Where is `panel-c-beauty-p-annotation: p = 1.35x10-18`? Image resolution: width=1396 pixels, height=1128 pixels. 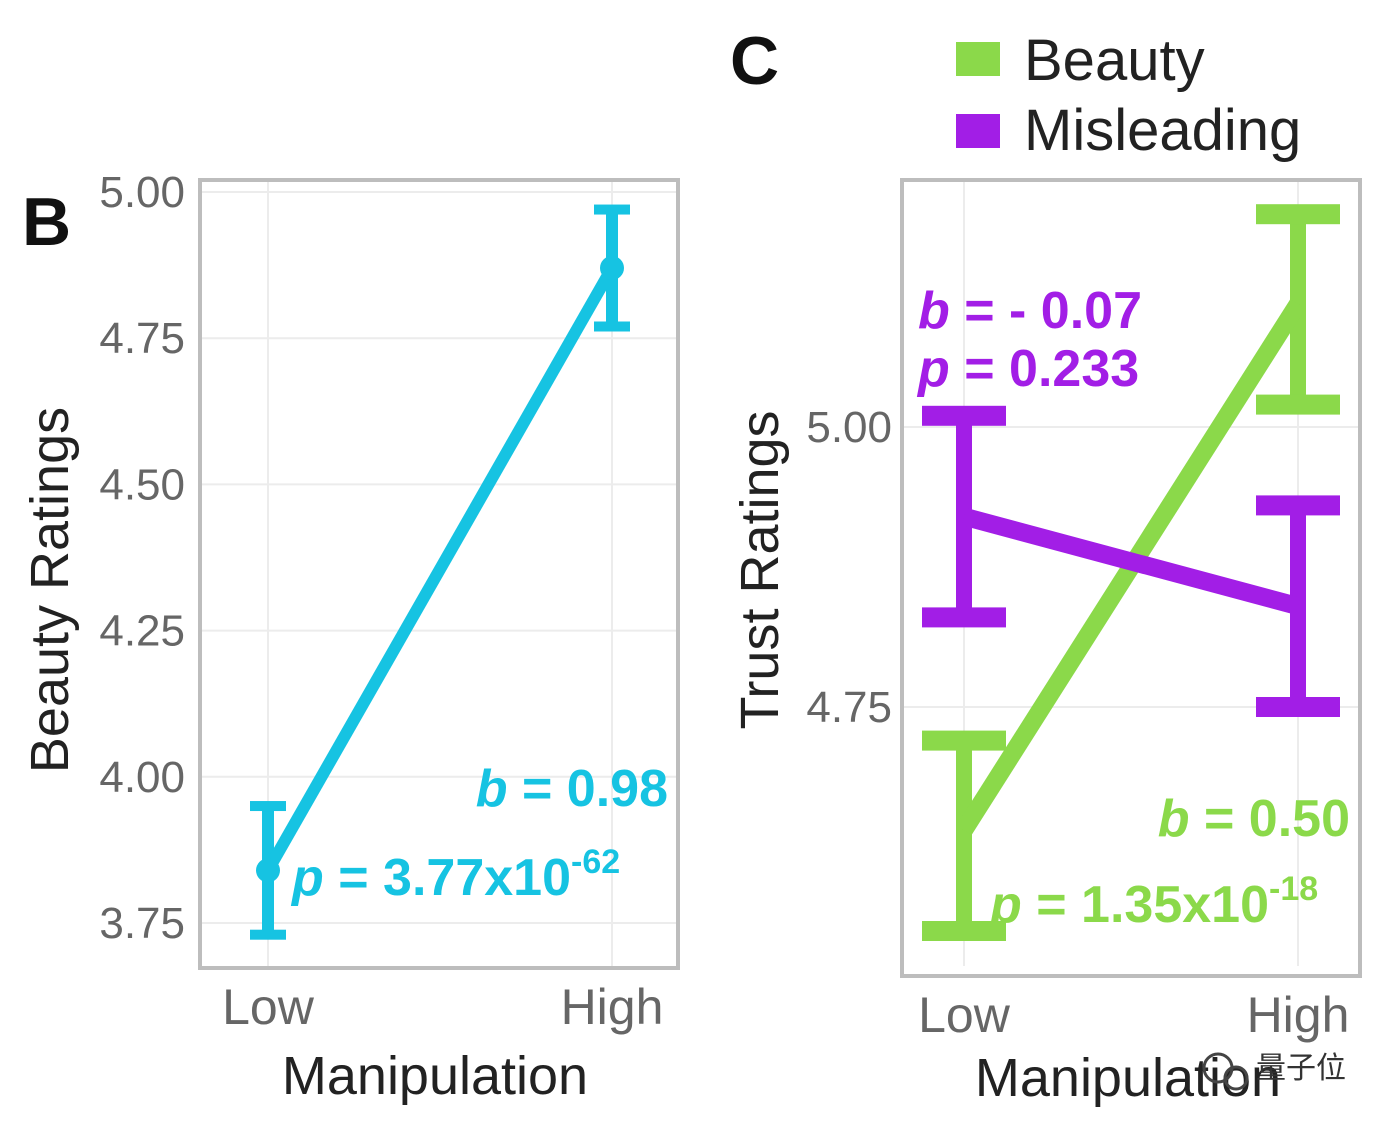
panel-c-beauty-p-annotation: p = 1.35x10-18 is located at coordinates (1153, 902).